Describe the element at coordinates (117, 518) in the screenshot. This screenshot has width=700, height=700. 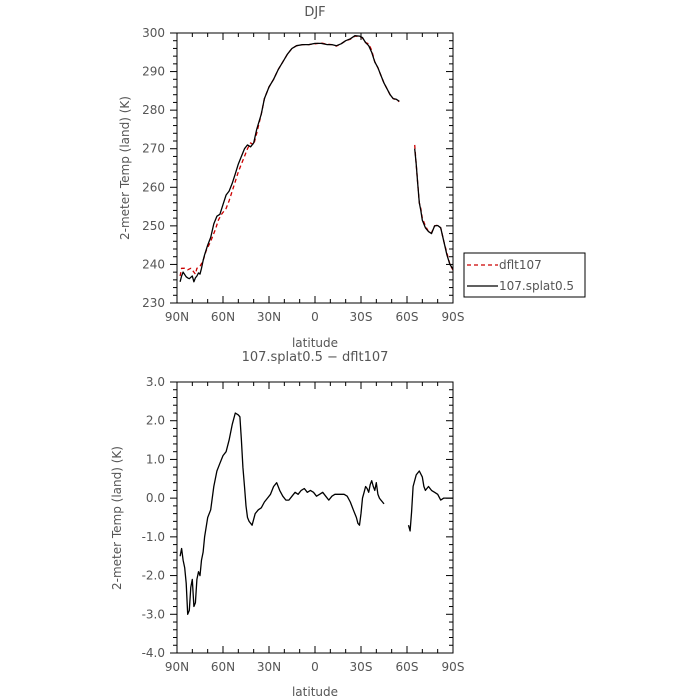
I see `bottom-chart-ylabel: 2-meter Temp (land) (K)` at that location.